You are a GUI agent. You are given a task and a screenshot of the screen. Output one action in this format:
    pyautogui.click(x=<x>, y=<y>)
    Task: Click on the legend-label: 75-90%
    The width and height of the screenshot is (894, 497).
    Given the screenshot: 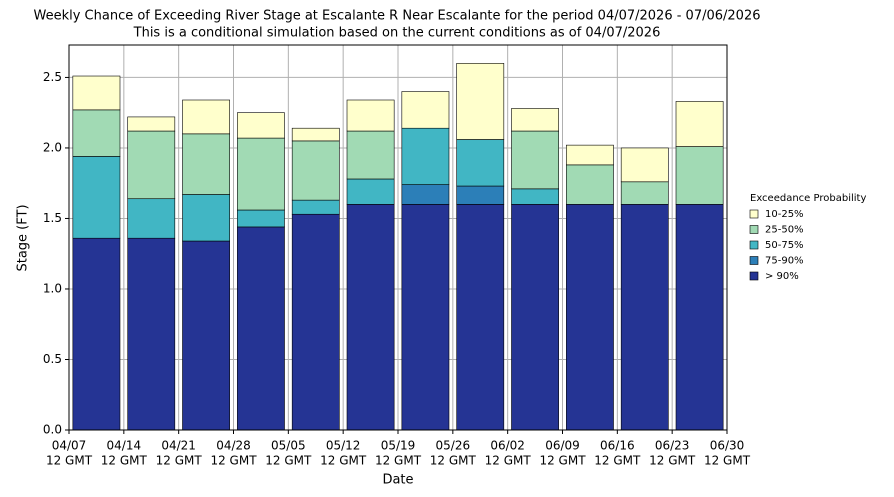 What is the action you would take?
    pyautogui.click(x=784, y=261)
    